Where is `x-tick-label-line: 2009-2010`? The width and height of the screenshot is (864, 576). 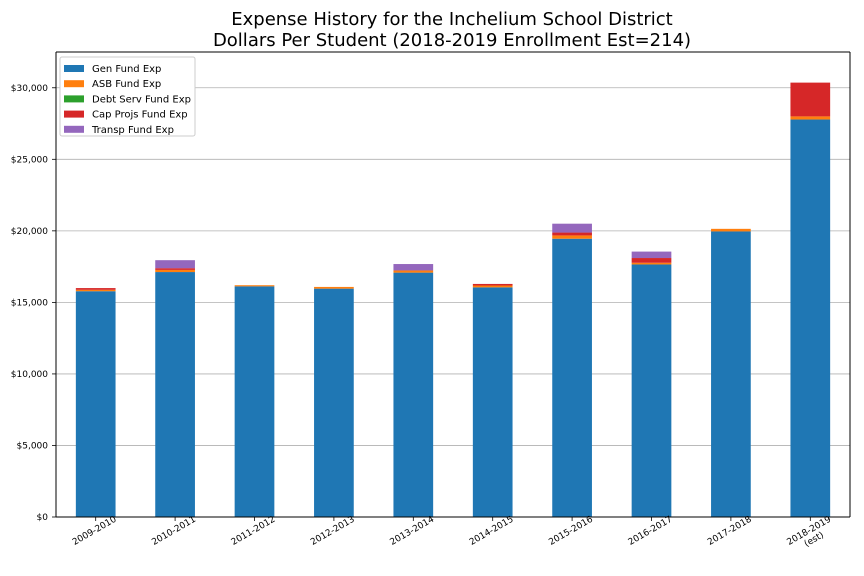 x-tick-label-line: 2009-2010 is located at coordinates (95, 531).